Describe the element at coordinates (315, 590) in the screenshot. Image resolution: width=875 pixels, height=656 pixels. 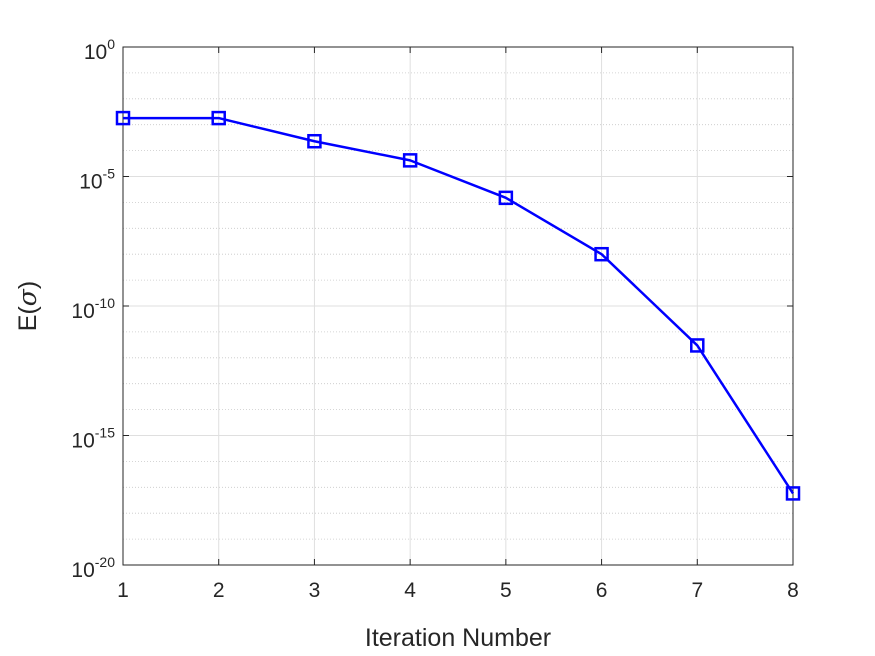
I see `x-tick-label: 3` at that location.